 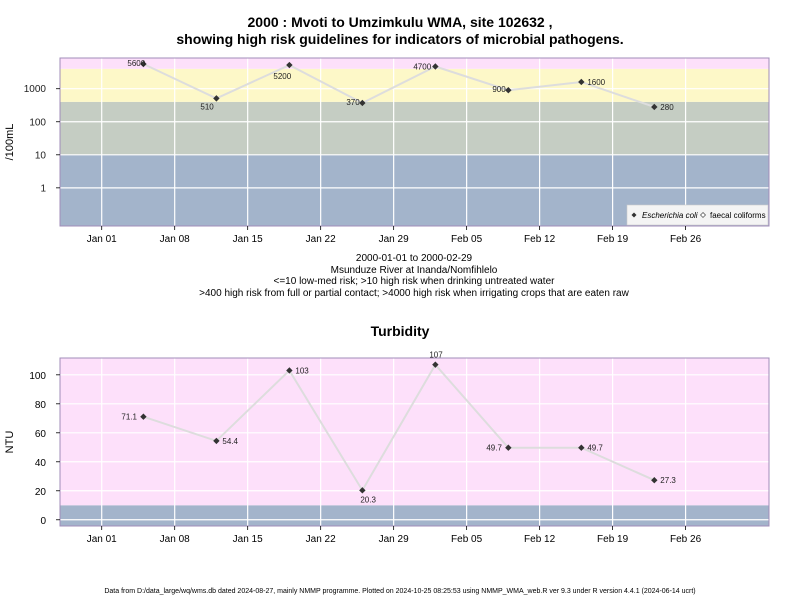 What do you see at coordinates (282, 76) in the screenshot?
I see `data-label-2: 5200` at bounding box center [282, 76].